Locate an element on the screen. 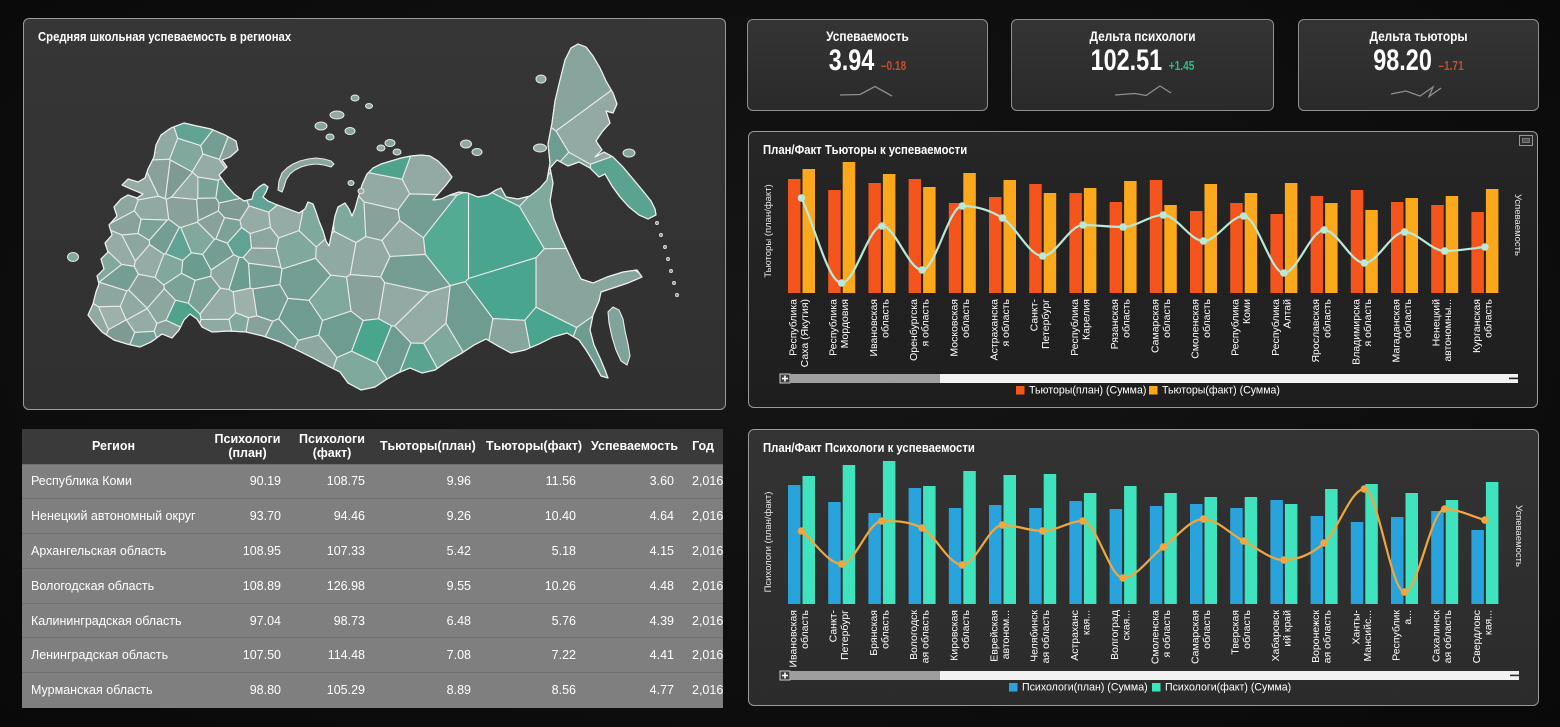  svg-text: Карелия is located at coordinates (1086, 319).